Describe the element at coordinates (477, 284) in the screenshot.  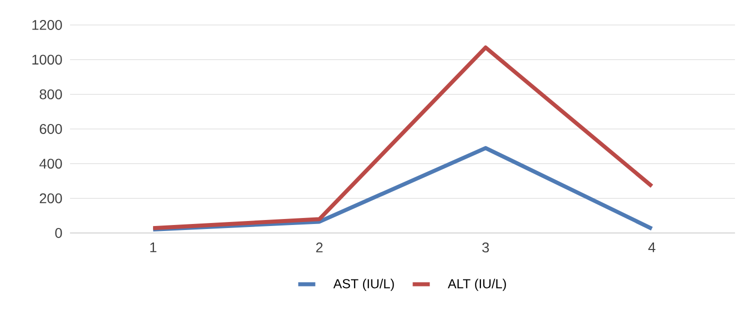
I see `legend-label: ALT (IU/L)` at that location.